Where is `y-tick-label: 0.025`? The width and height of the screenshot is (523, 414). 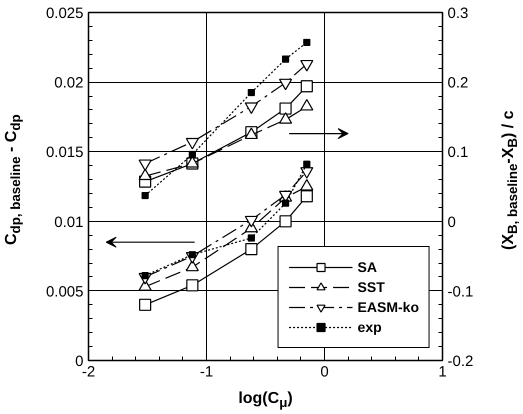
y-tick-label: 0.025 is located at coordinates (65, 13).